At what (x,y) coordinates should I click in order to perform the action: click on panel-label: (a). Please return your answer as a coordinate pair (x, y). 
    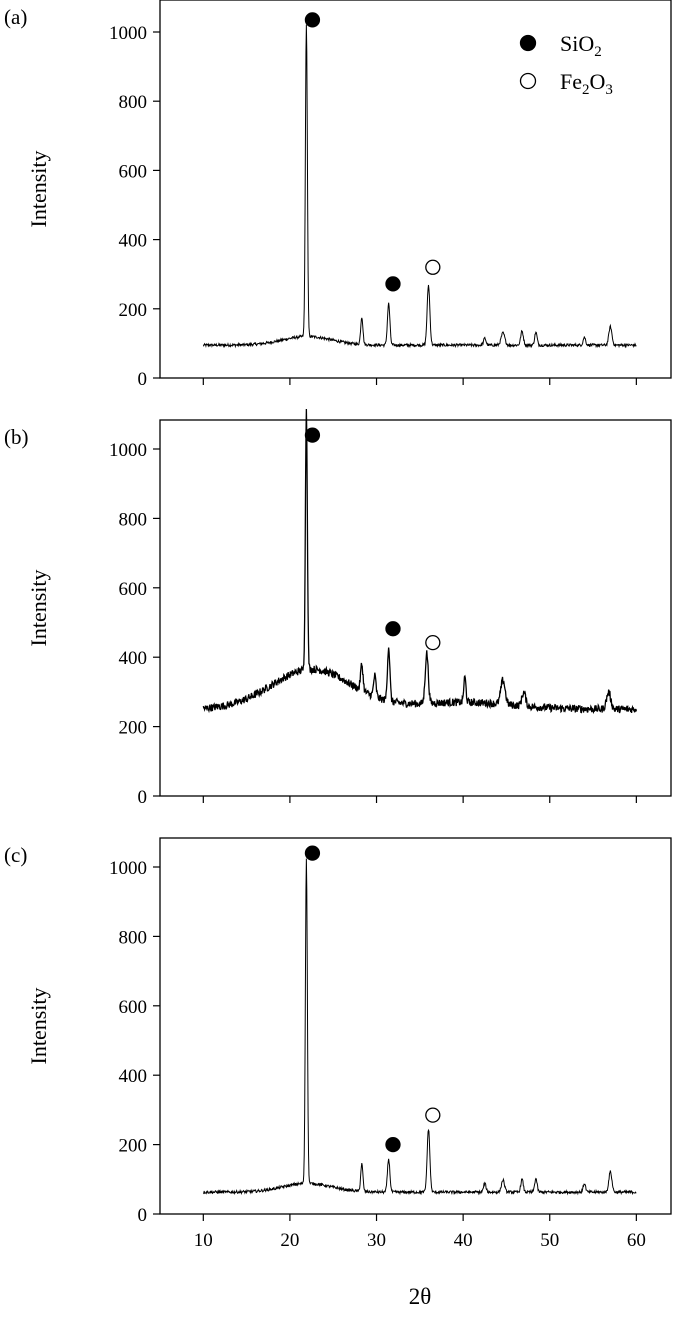
    Looking at the image, I should click on (15, 17).